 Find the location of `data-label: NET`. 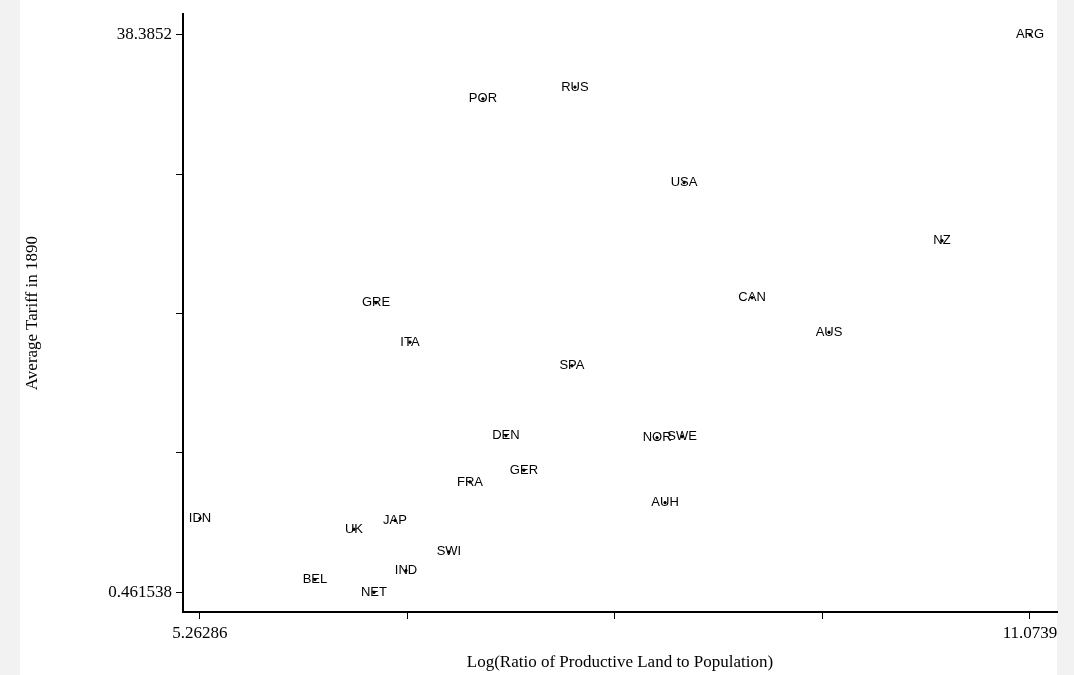

data-label: NET is located at coordinates (374, 591).